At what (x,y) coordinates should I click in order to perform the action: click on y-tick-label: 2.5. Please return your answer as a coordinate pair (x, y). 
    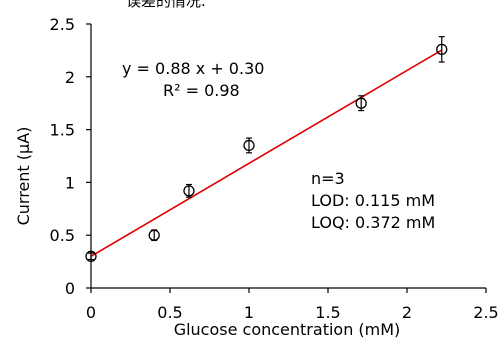
    Looking at the image, I should click on (62, 24).